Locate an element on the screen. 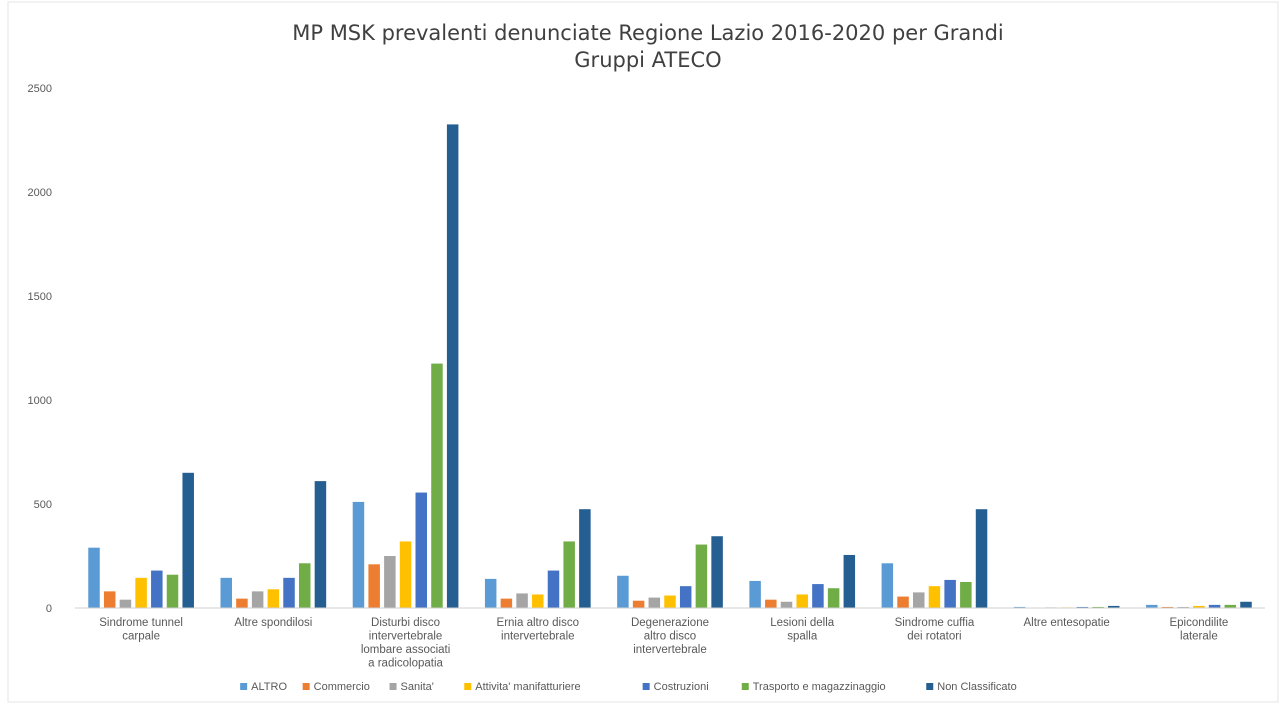 The width and height of the screenshot is (1284, 706). x-category-label: Sindrome tunnel is located at coordinates (141, 623).